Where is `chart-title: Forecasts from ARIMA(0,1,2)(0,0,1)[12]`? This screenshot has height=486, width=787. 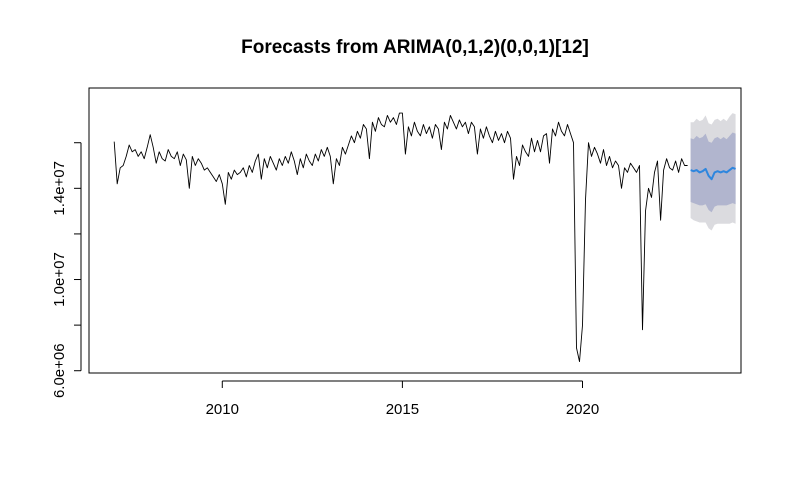
chart-title: Forecasts from ARIMA(0,1,2)(0,0,1)[12] is located at coordinates (415, 47).